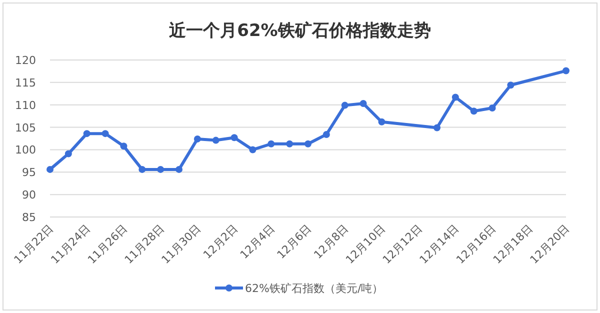 Image resolution: width=600 pixels, height=313 pixels. What do you see at coordinates (25, 105) in the screenshot?
I see `y-tick-label: 110` at bounding box center [25, 105].